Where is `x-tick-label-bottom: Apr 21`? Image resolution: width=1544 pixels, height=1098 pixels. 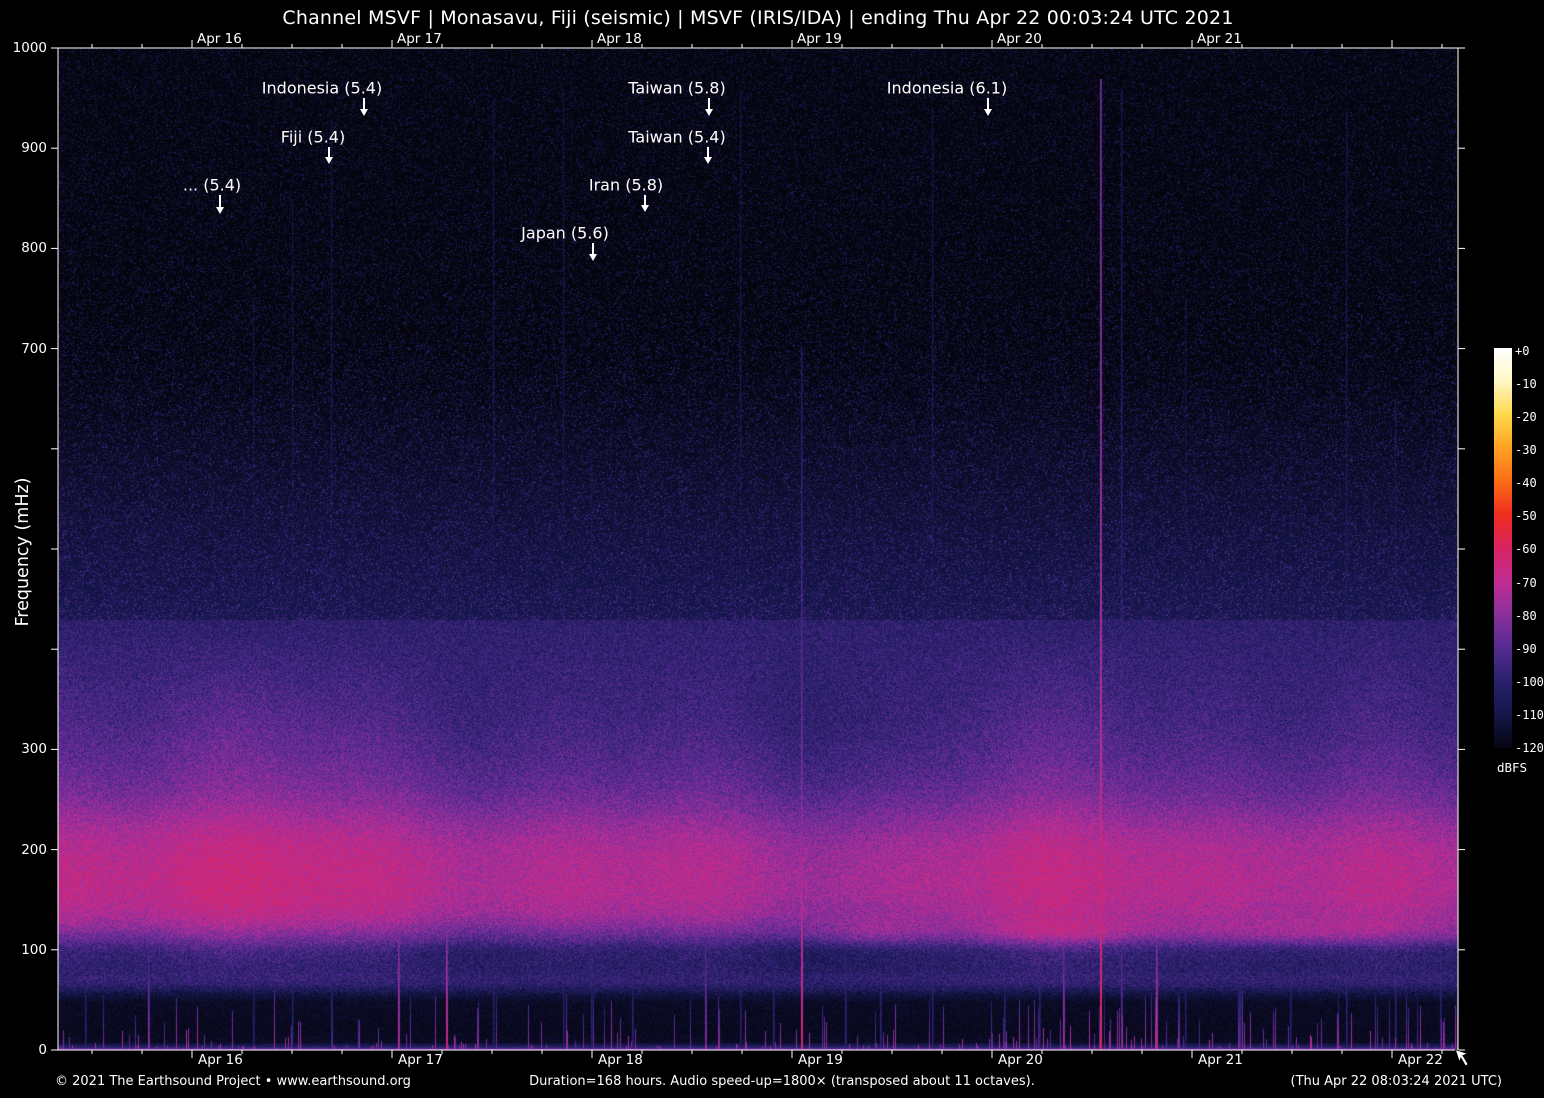
x-tick-label-bottom: Apr 21 is located at coordinates (1220, 1060).